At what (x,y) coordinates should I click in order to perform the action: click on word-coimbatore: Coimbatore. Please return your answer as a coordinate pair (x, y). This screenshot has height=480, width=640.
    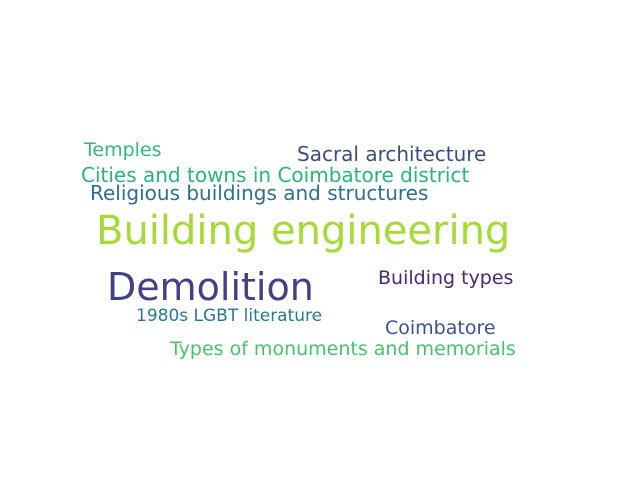
    Looking at the image, I should click on (440, 328).